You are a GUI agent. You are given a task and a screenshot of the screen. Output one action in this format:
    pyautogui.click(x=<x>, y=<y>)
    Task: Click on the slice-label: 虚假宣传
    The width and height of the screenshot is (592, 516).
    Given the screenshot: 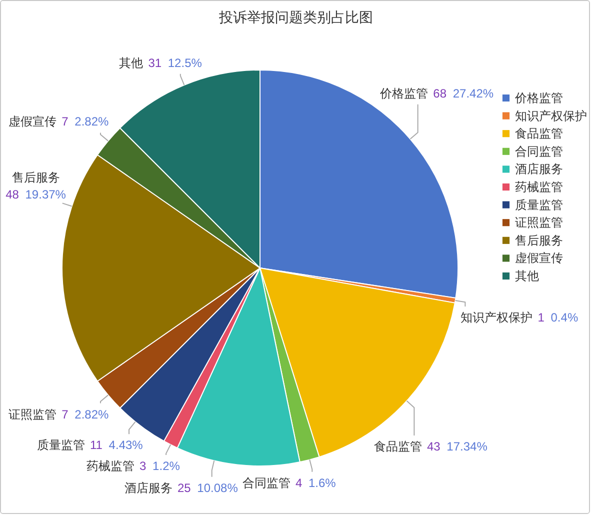 What is the action you would take?
    pyautogui.click(x=32, y=121)
    